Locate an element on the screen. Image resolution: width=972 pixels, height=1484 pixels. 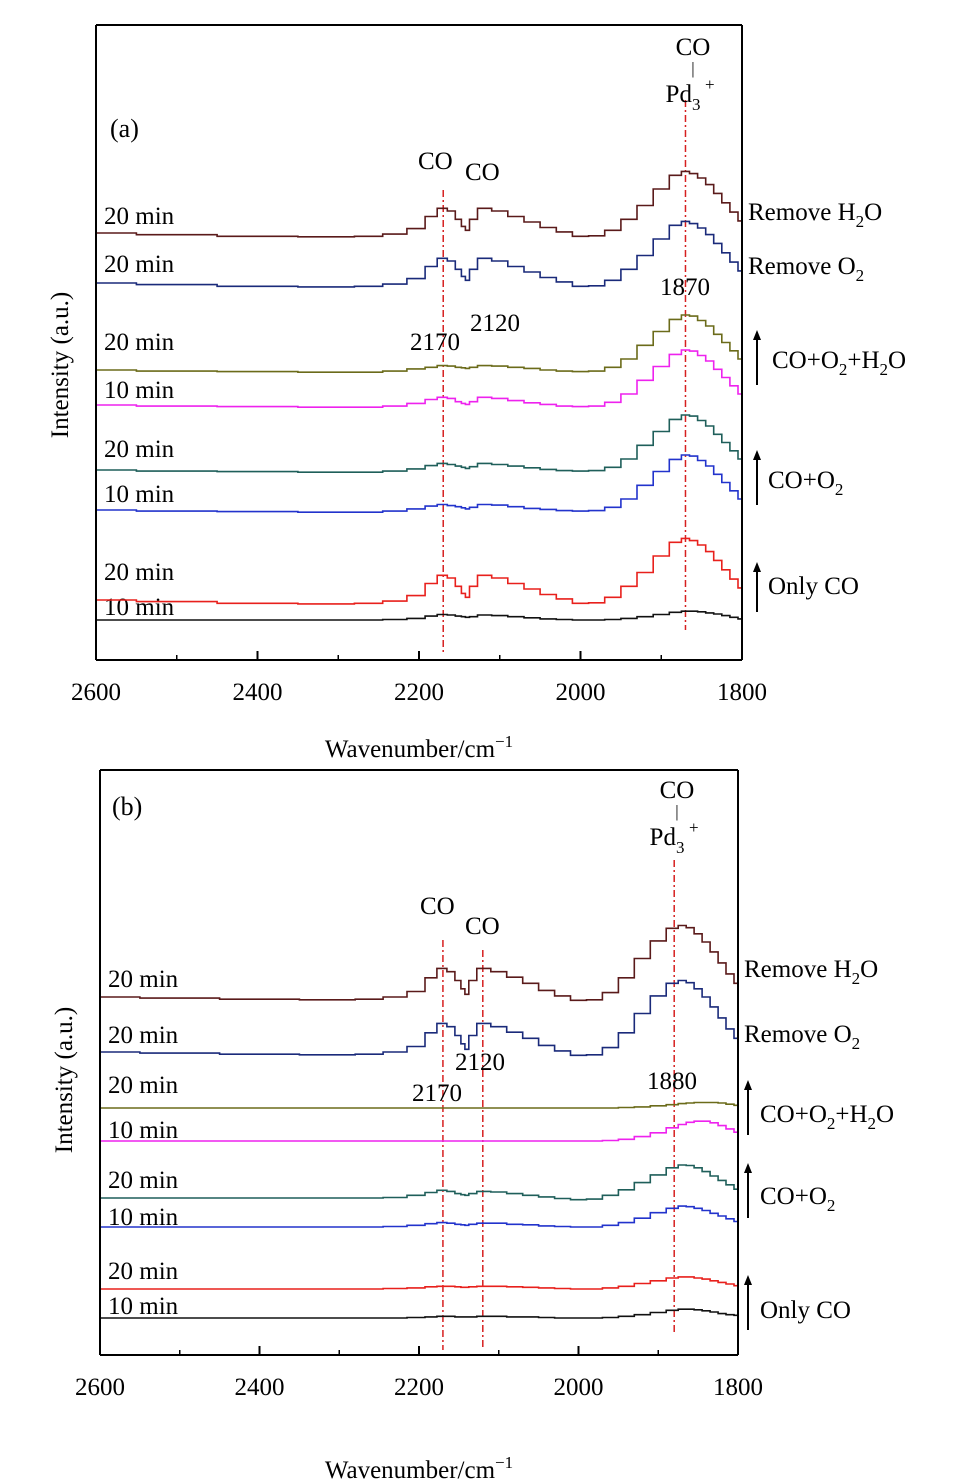
peak-label: 1870 is located at coordinates (685, 287).